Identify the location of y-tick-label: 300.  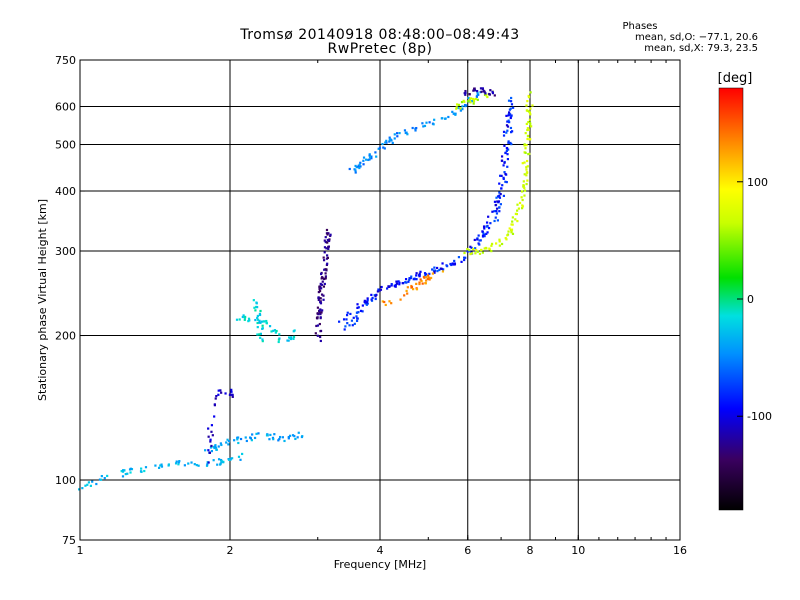
(65, 251).